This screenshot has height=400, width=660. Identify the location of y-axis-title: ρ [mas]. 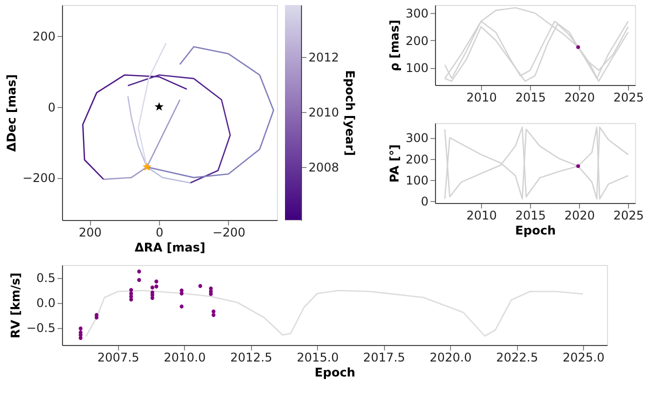
(395, 46).